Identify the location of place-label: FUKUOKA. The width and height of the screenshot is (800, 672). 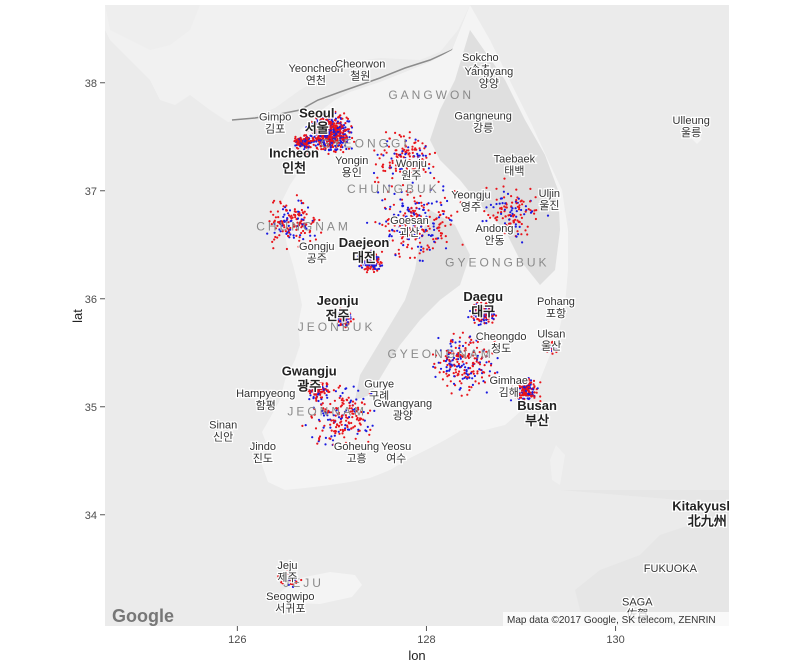
(671, 569).